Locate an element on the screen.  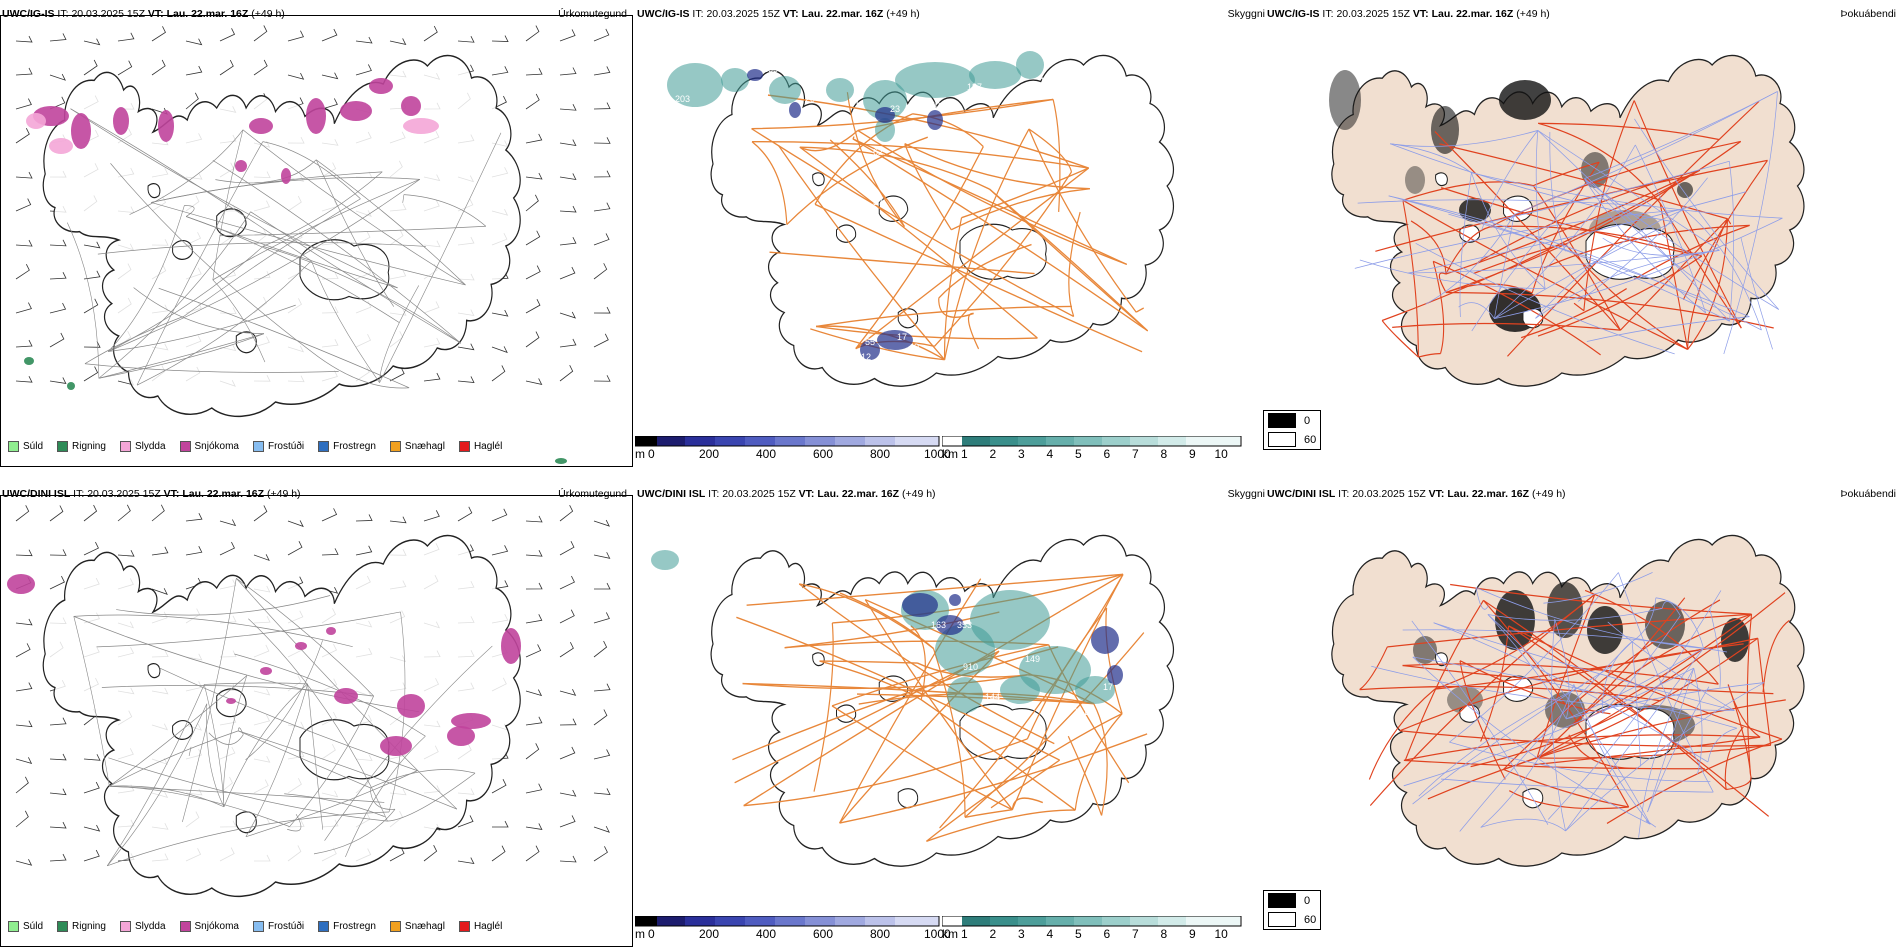
fog-index-area is located at coordinates (1605, 630).